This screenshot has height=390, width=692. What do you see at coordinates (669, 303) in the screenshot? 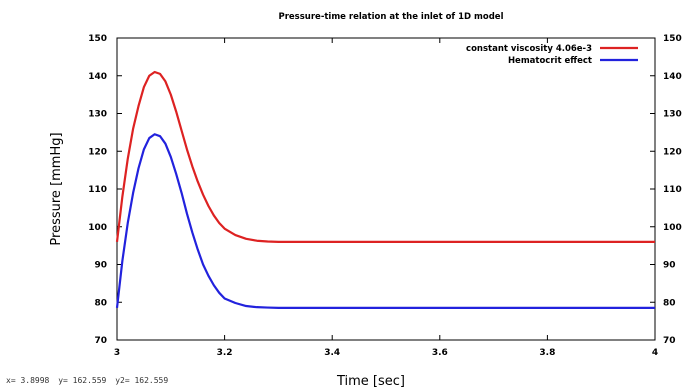
I see `right-y-tick-label: 80` at bounding box center [669, 303].